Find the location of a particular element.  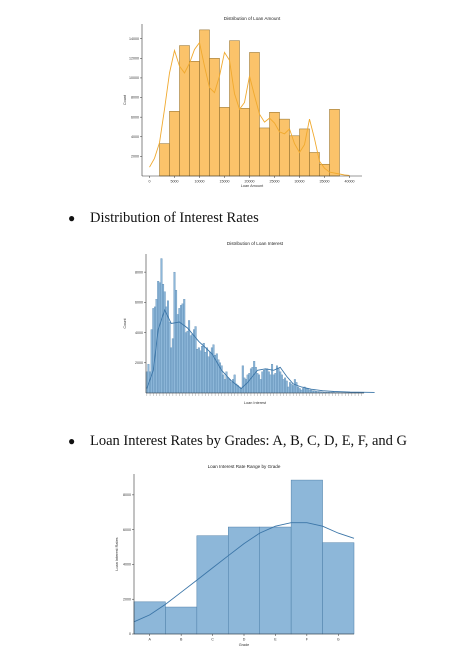

y-tick-label: 0 is located at coordinates (130, 634).